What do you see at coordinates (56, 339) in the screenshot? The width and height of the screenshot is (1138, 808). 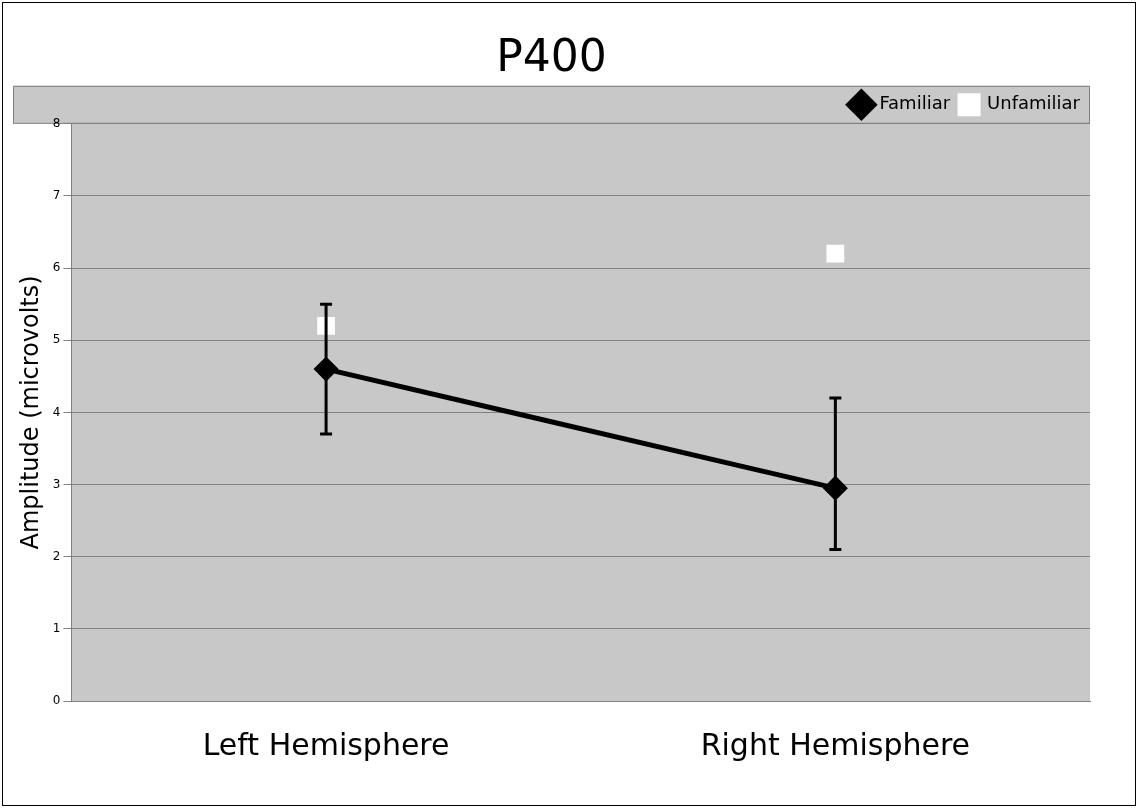 I see `y-tick-label: 5` at bounding box center [56, 339].